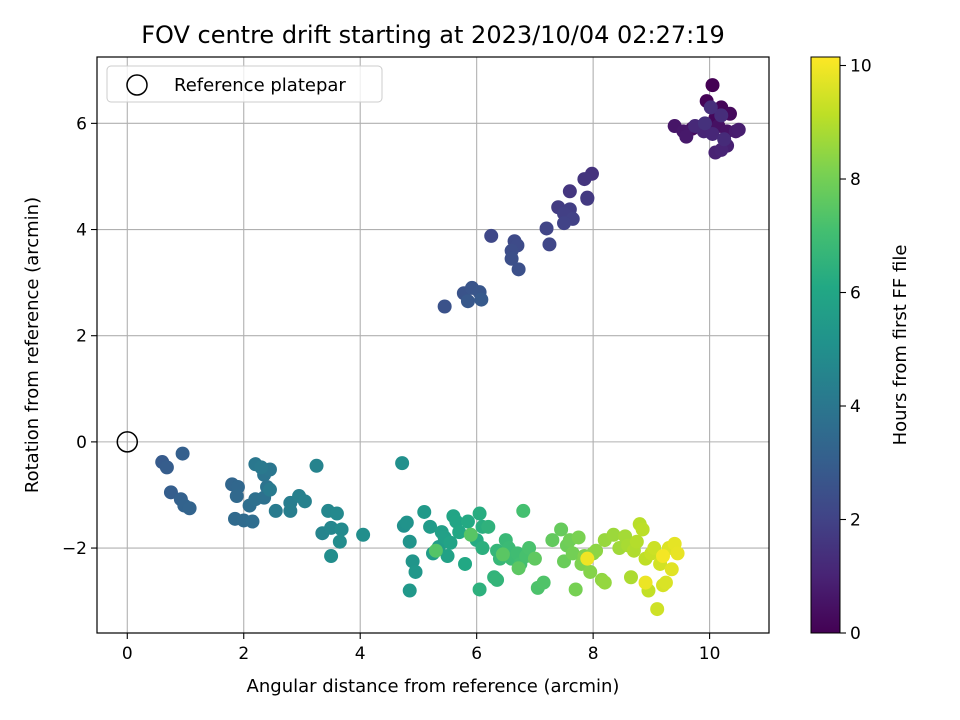 Image resolution: width=960 pixels, height=720 pixels. What do you see at coordinates (855, 294) in the screenshot?
I see `colorbar-tick-label: 6` at bounding box center [855, 294].